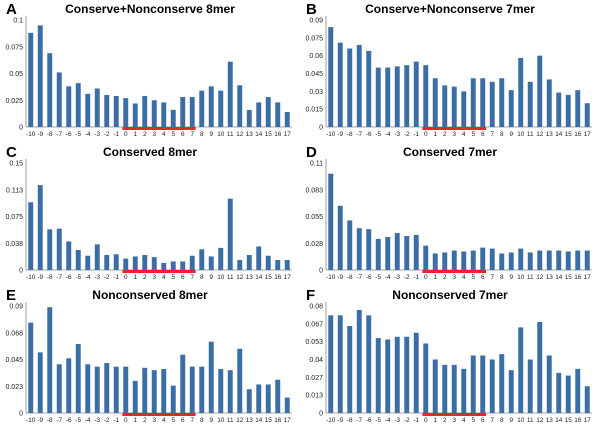  Describe the element at coordinates (14, 190) in the screenshot. I see `y-tick-label: 0.113` at that location.